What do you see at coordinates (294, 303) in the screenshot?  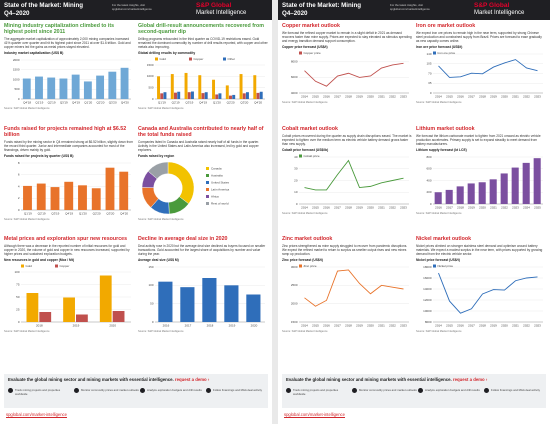 I see `y-tick-label: 2000` at bounding box center [294, 303].